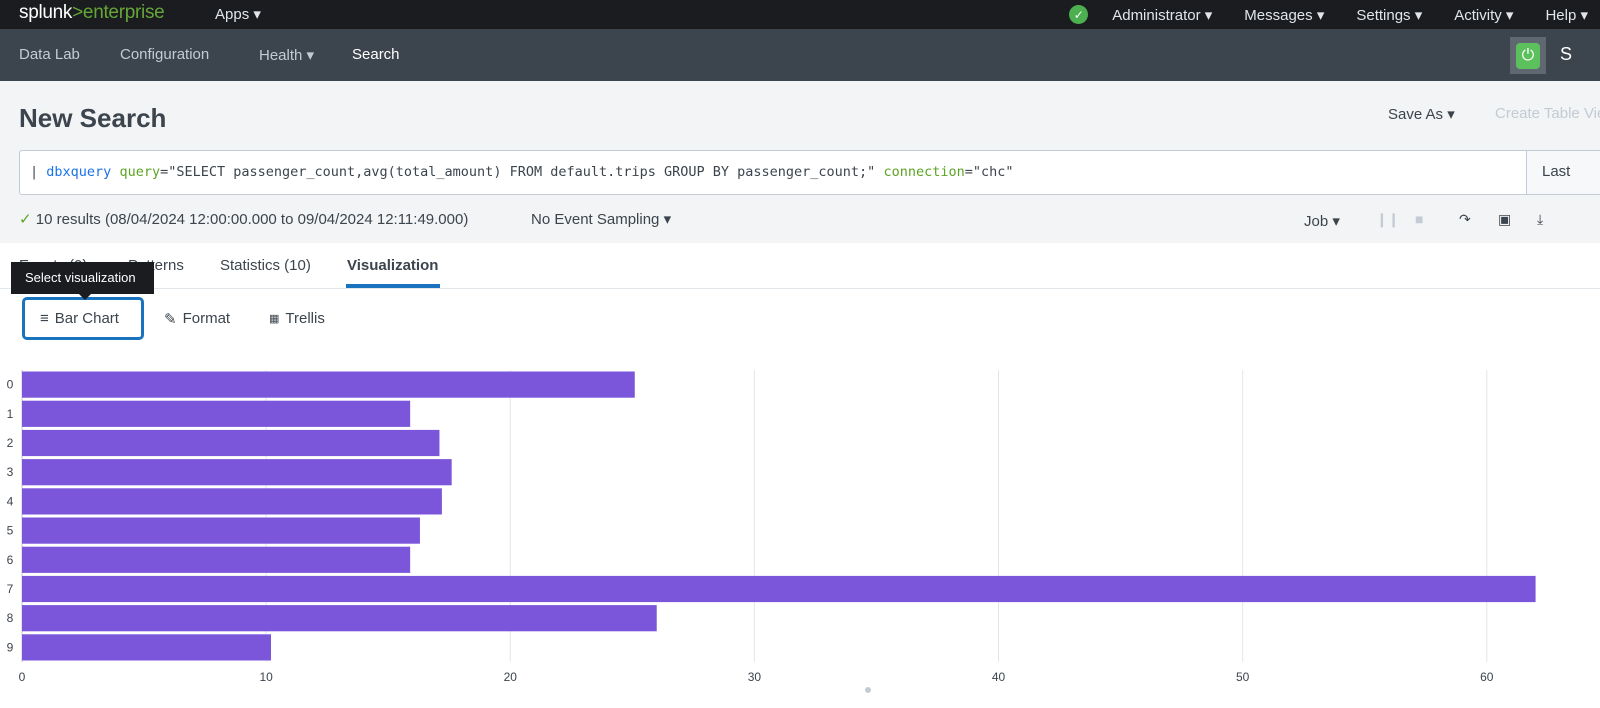 The image size is (1600, 708). I want to click on share-icon: ↷, so click(1465, 219).